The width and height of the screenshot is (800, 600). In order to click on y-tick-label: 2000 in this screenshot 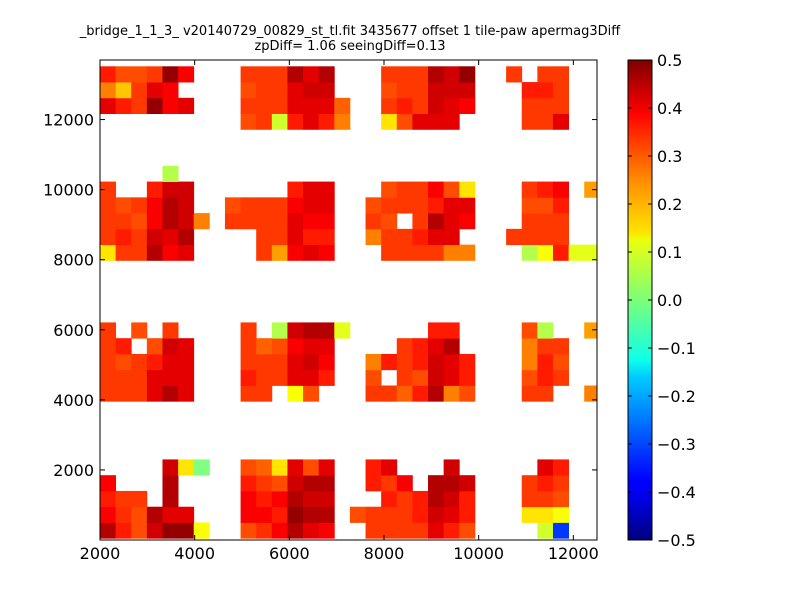, I will do `click(73, 470)`.